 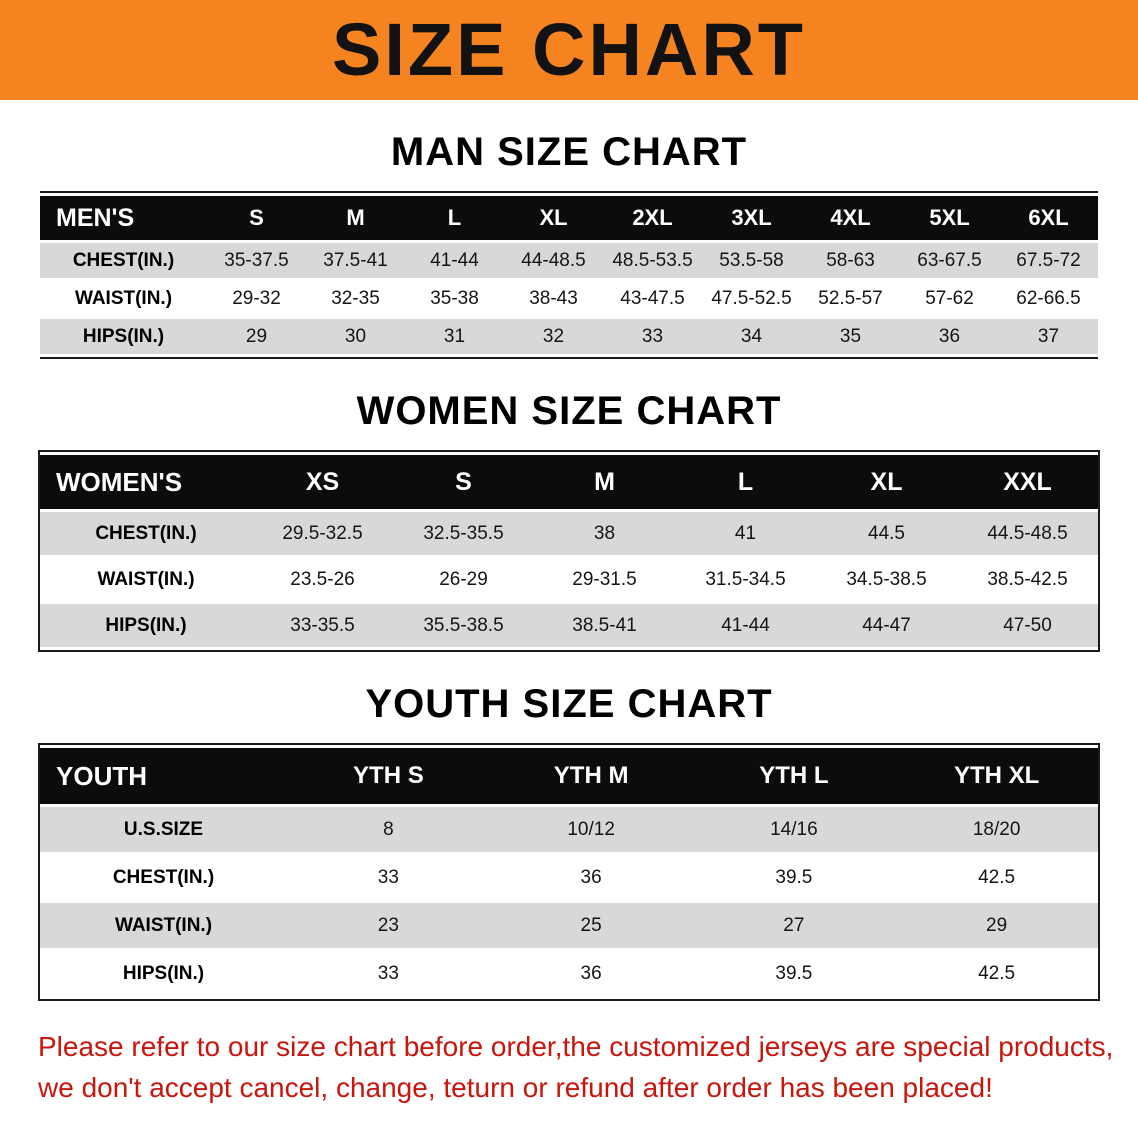 What do you see at coordinates (1027, 625) in the screenshot?
I see `size-value-cell: 47-50` at bounding box center [1027, 625].